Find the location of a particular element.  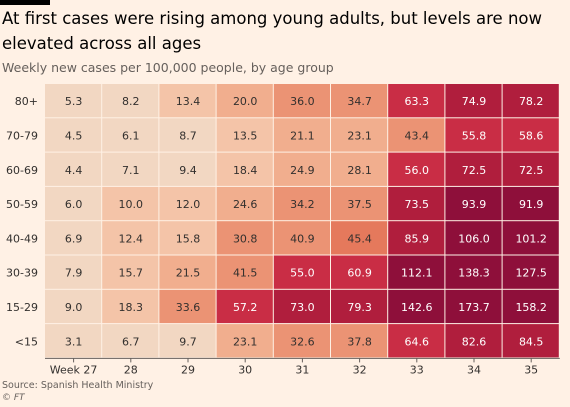

cell-value-label: 85.9 is located at coordinates (417, 238).